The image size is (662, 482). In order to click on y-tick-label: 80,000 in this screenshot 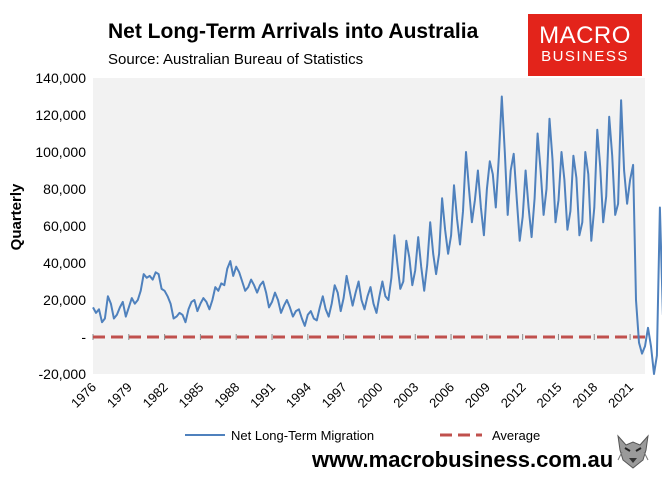, I will do `click(64, 189)`.